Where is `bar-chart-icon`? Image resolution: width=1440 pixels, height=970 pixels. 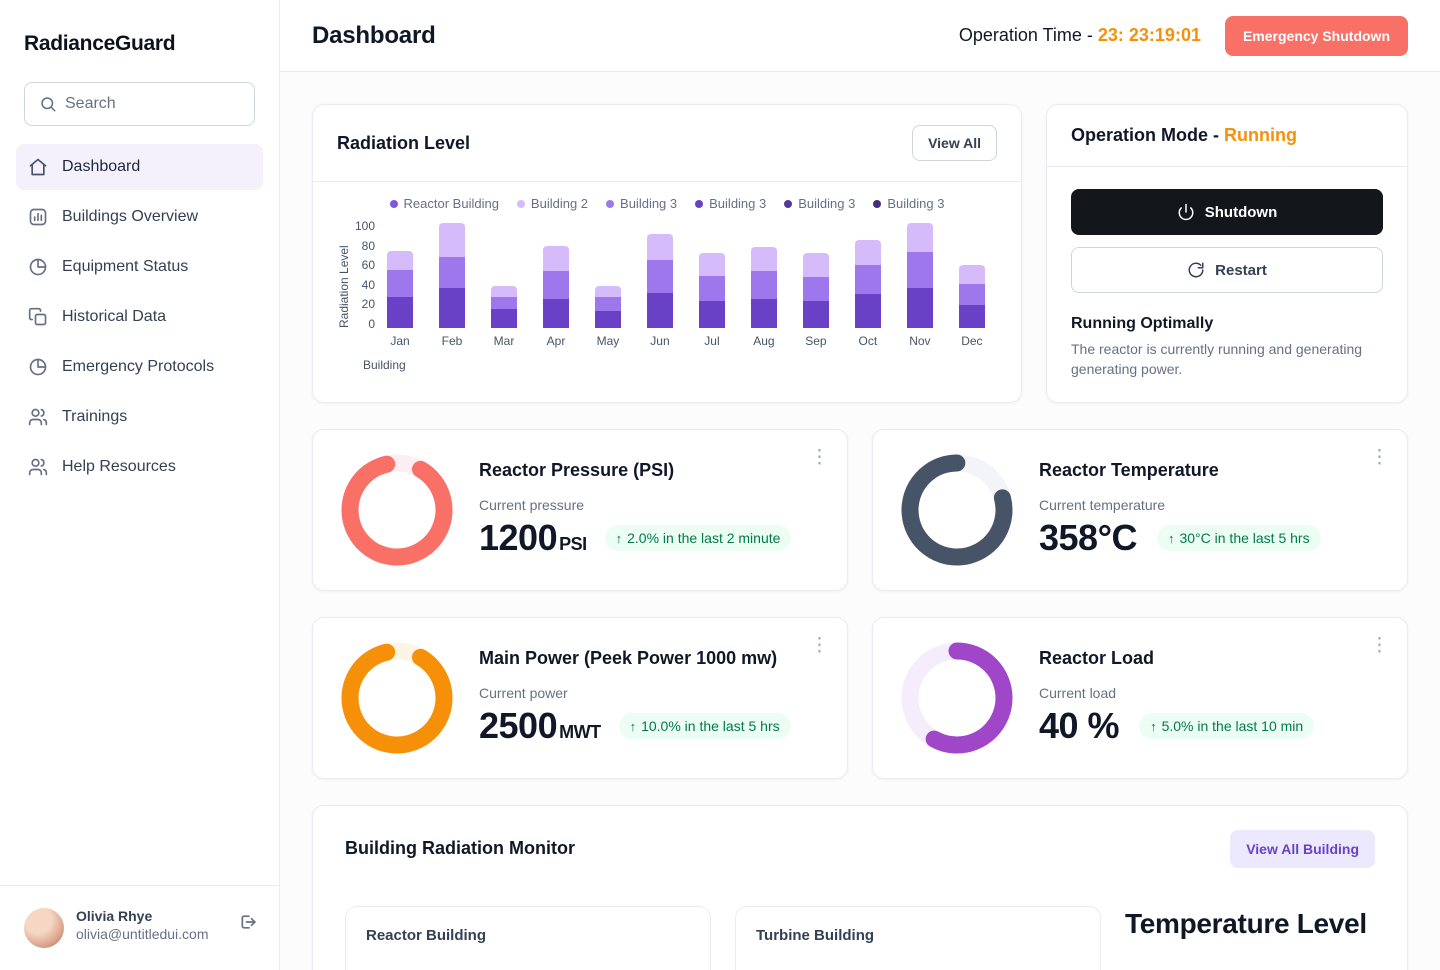 bar-chart-icon is located at coordinates (39, 217).